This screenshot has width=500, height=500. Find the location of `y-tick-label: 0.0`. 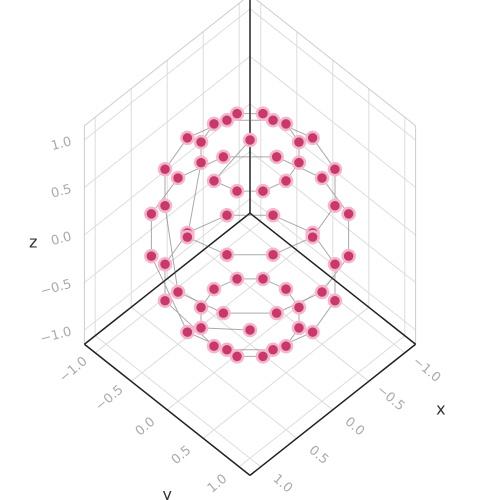

y-tick-label: 0.0 is located at coordinates (145, 427).